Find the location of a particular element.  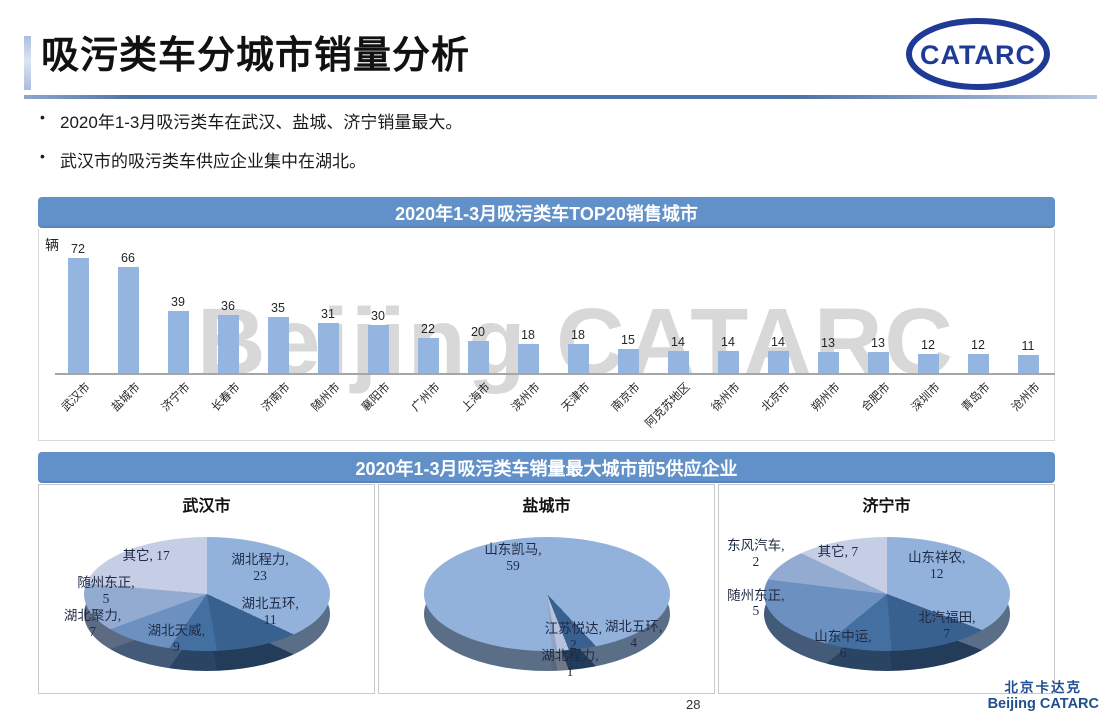

bar-value-label: 20 is located at coordinates (478, 332).